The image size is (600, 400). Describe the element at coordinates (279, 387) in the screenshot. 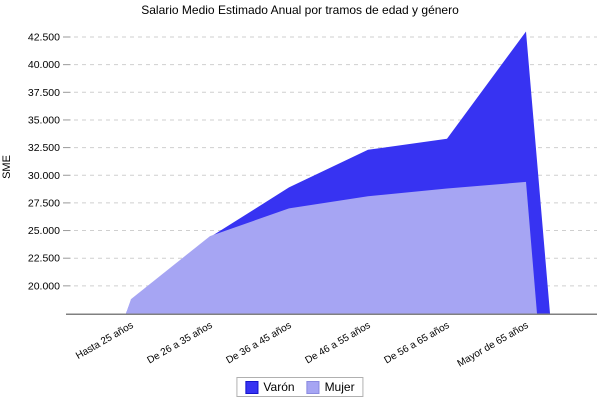

I see `varon-legend-label: Varón` at that location.